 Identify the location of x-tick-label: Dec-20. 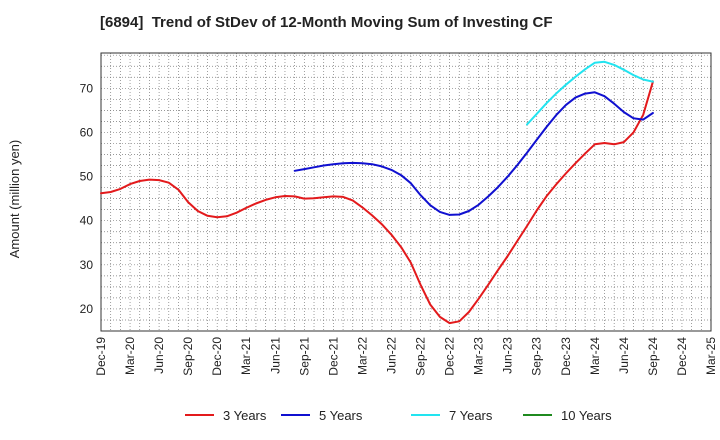
(217, 356).